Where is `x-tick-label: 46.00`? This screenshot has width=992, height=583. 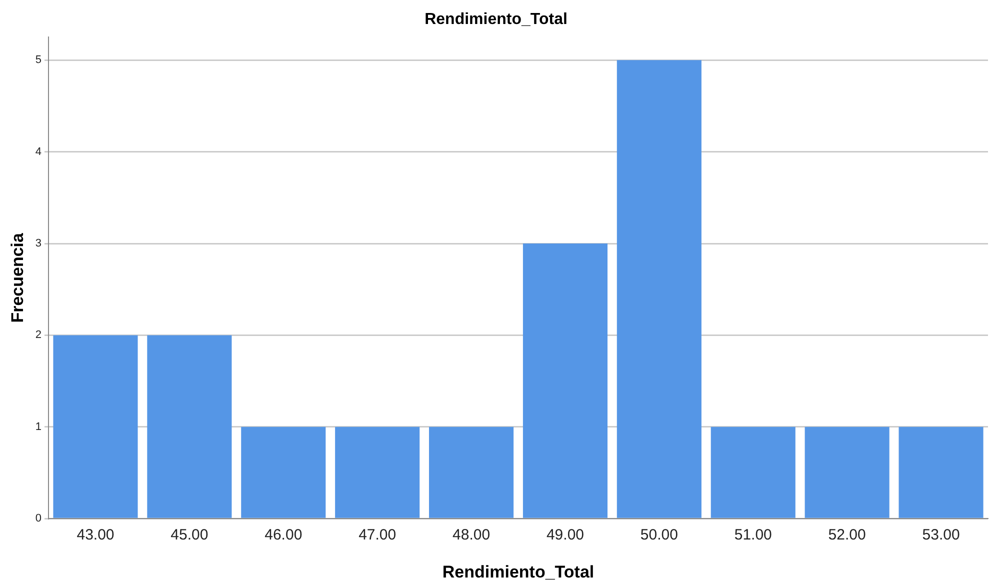
x-tick-label: 46.00 is located at coordinates (283, 535).